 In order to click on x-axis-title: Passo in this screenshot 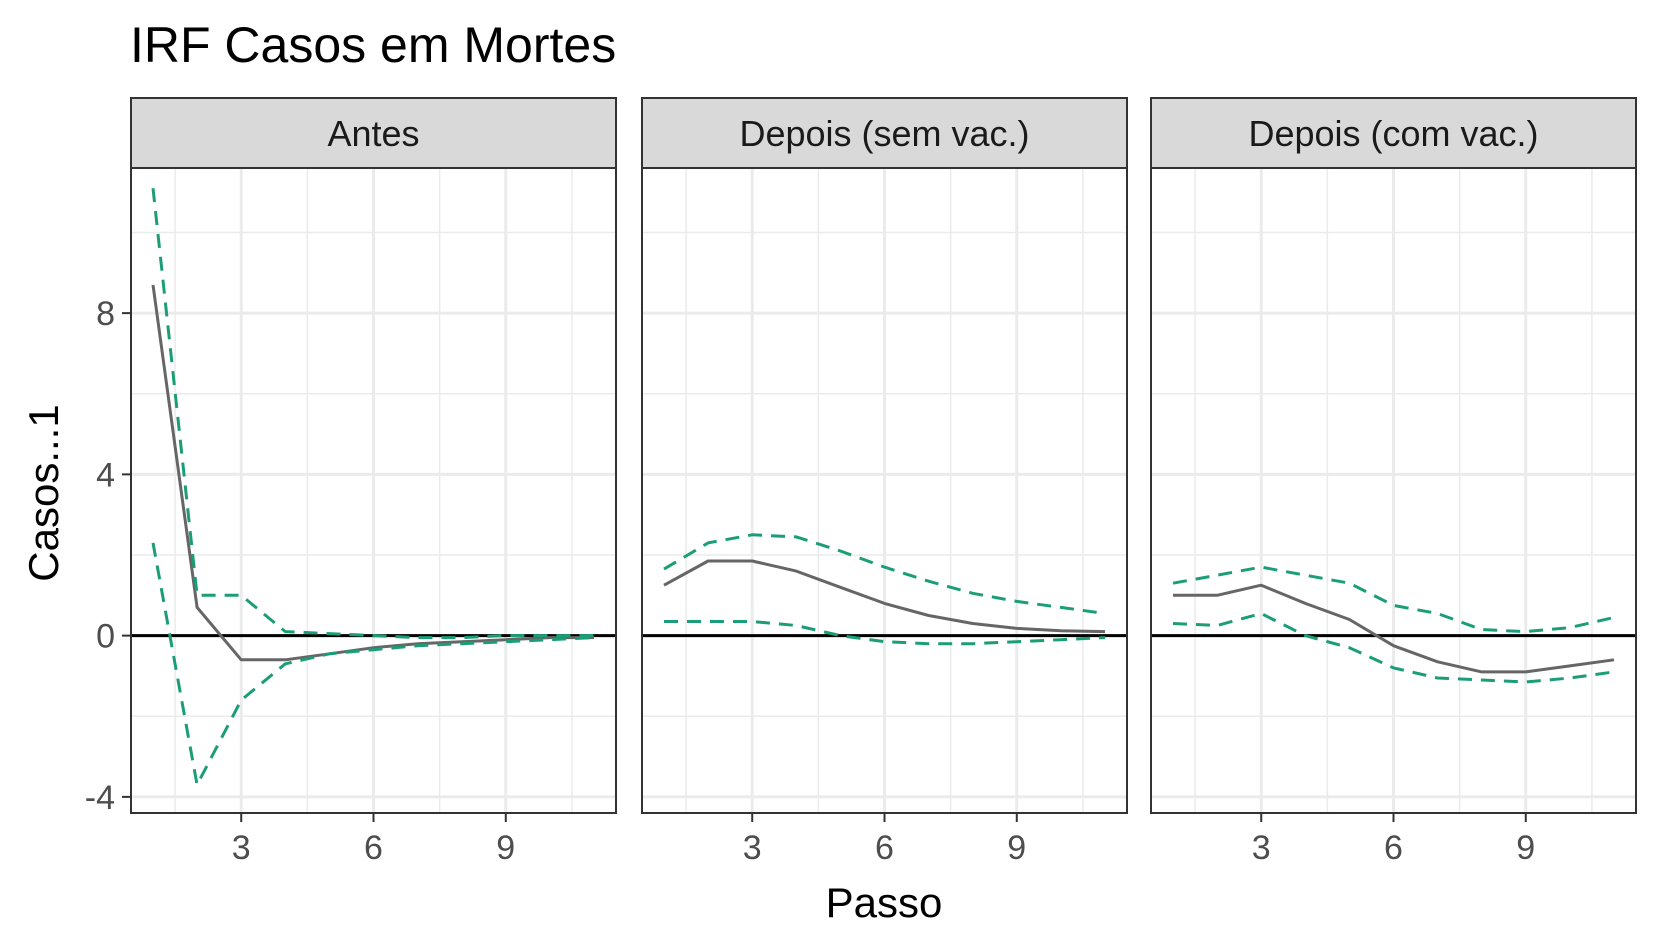, I will do `click(884, 902)`.